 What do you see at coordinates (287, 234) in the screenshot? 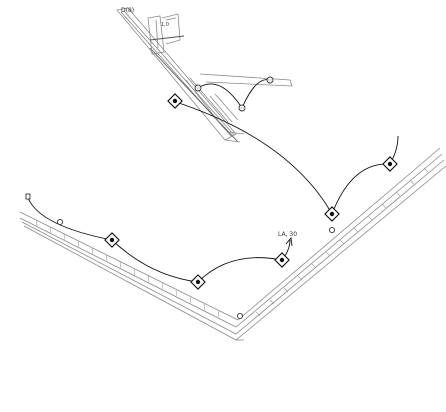
I see `circuit-label: LA, 30` at bounding box center [287, 234].